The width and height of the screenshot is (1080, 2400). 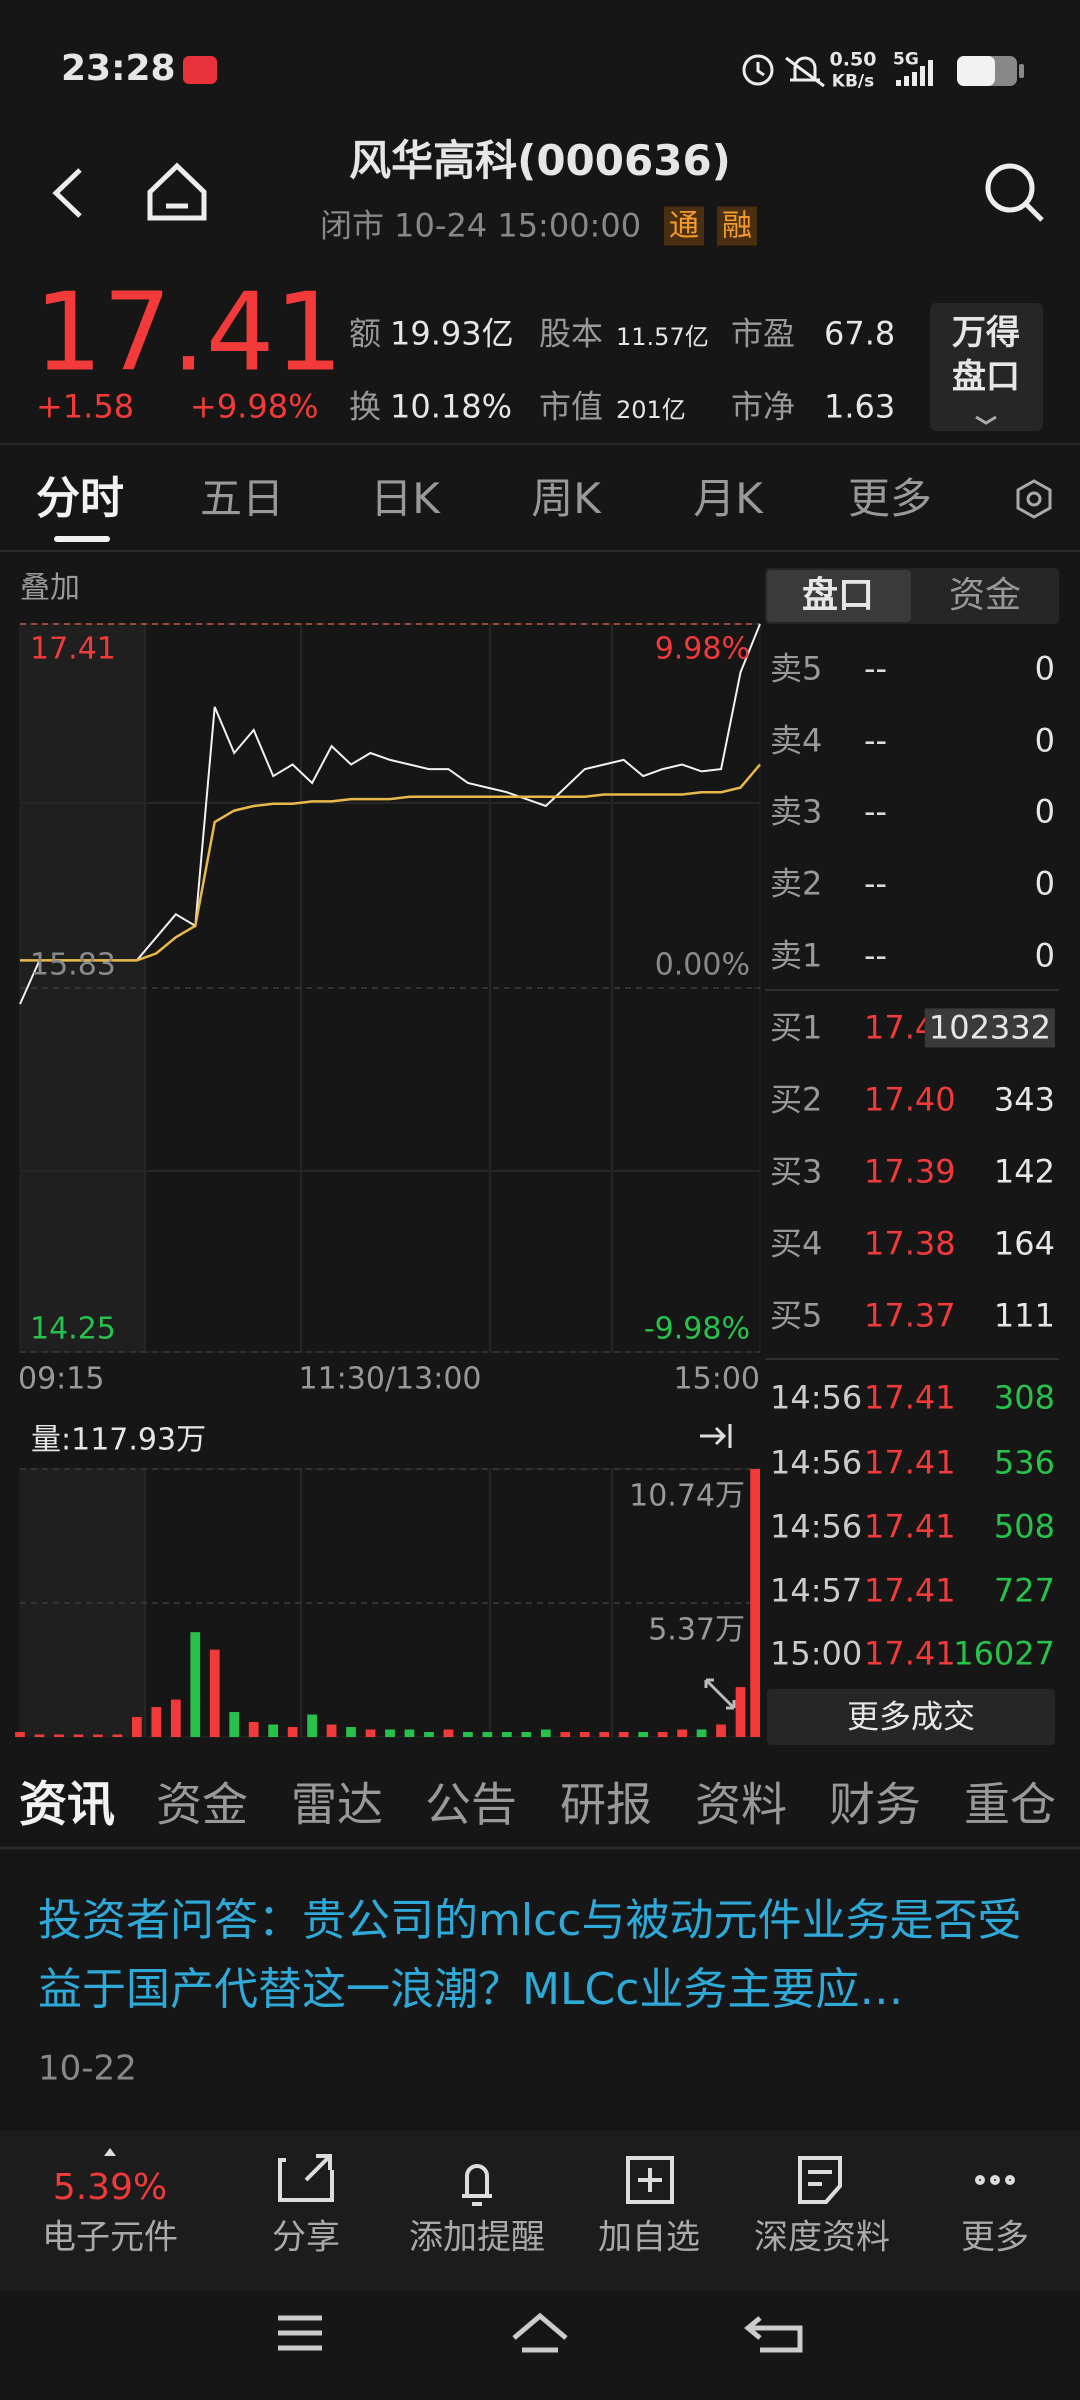 What do you see at coordinates (254, 406) in the screenshot?
I see `price-change-pct: +9.98%` at bounding box center [254, 406].